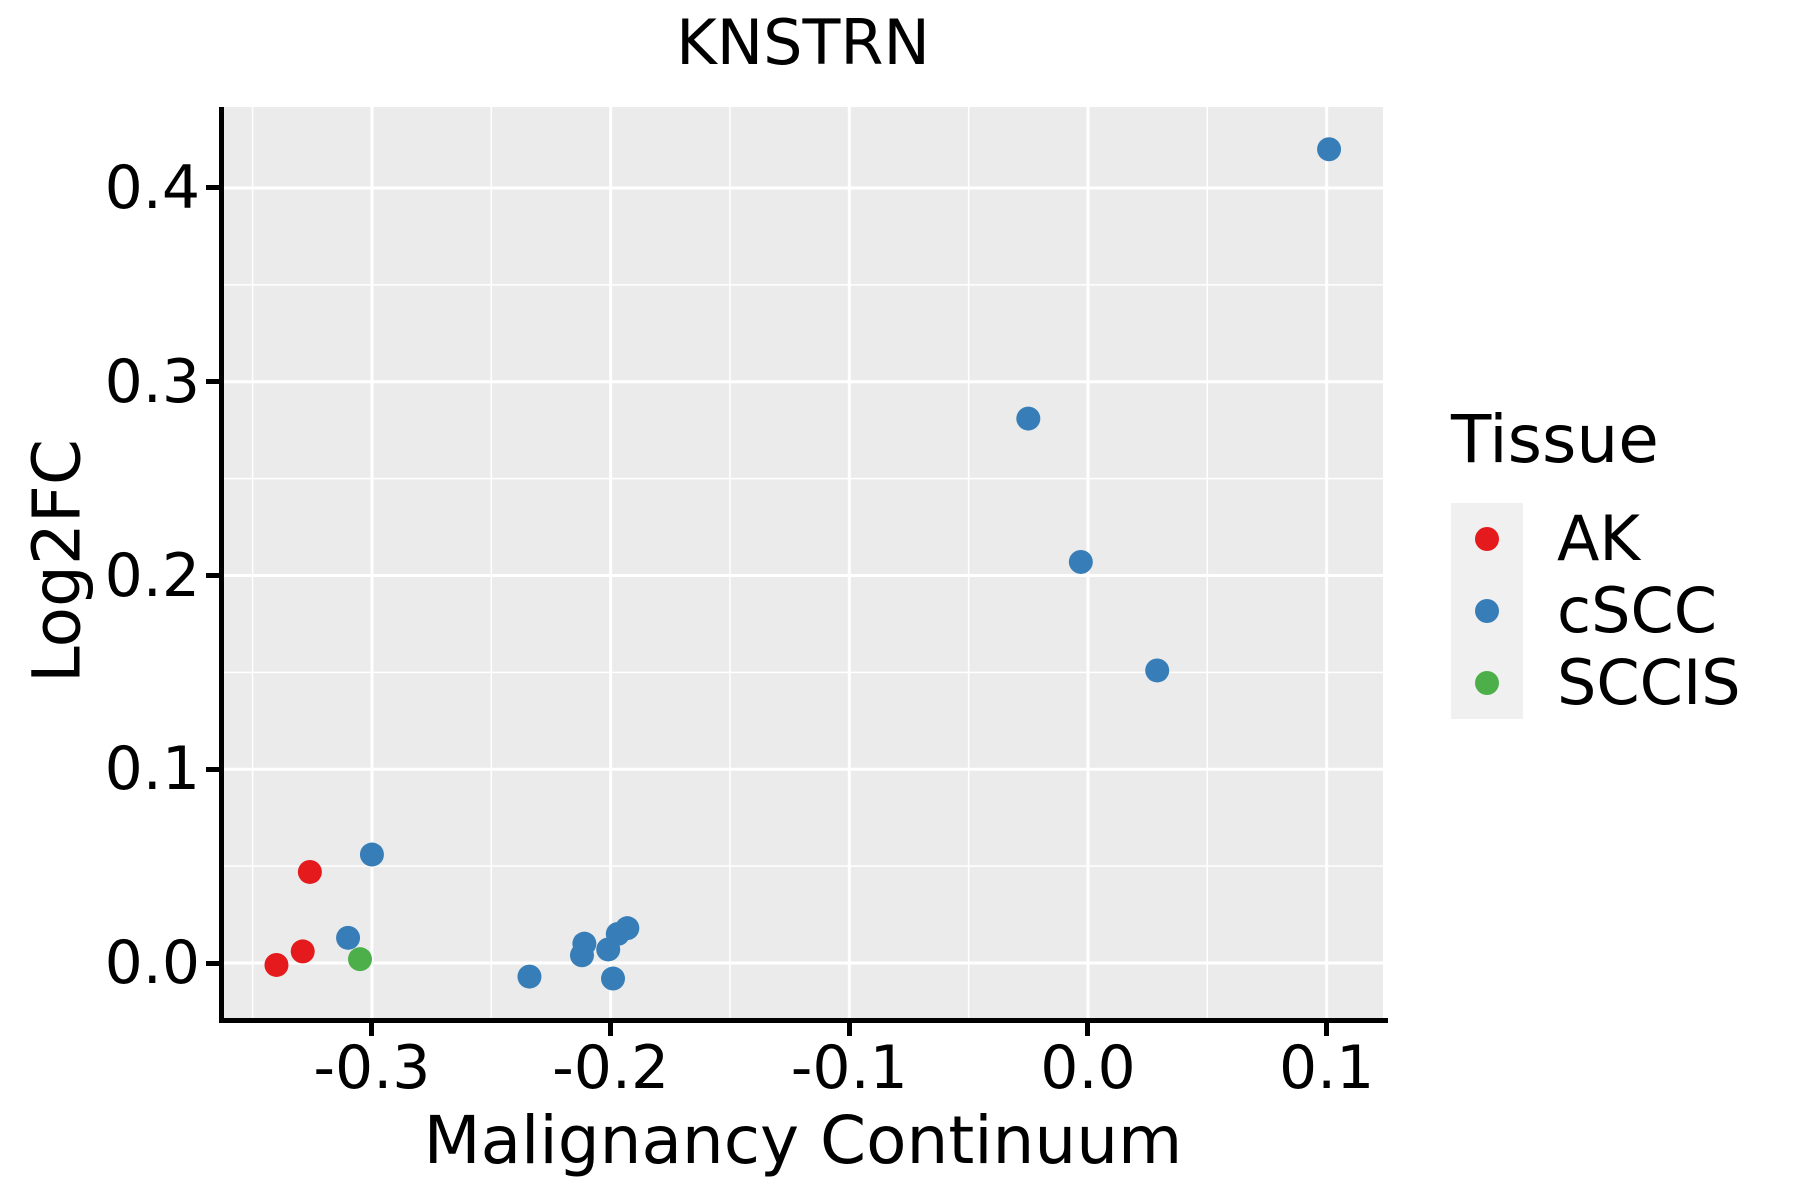 The width and height of the screenshot is (1800, 1200). What do you see at coordinates (360, 959) in the screenshot?
I see `data-point-SCCIS` at bounding box center [360, 959].